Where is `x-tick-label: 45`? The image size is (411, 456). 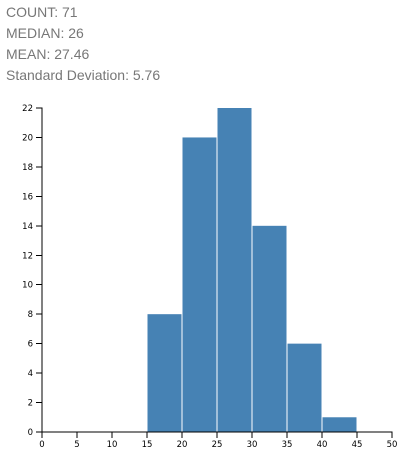 x-tick-label: 45 is located at coordinates (357, 445).